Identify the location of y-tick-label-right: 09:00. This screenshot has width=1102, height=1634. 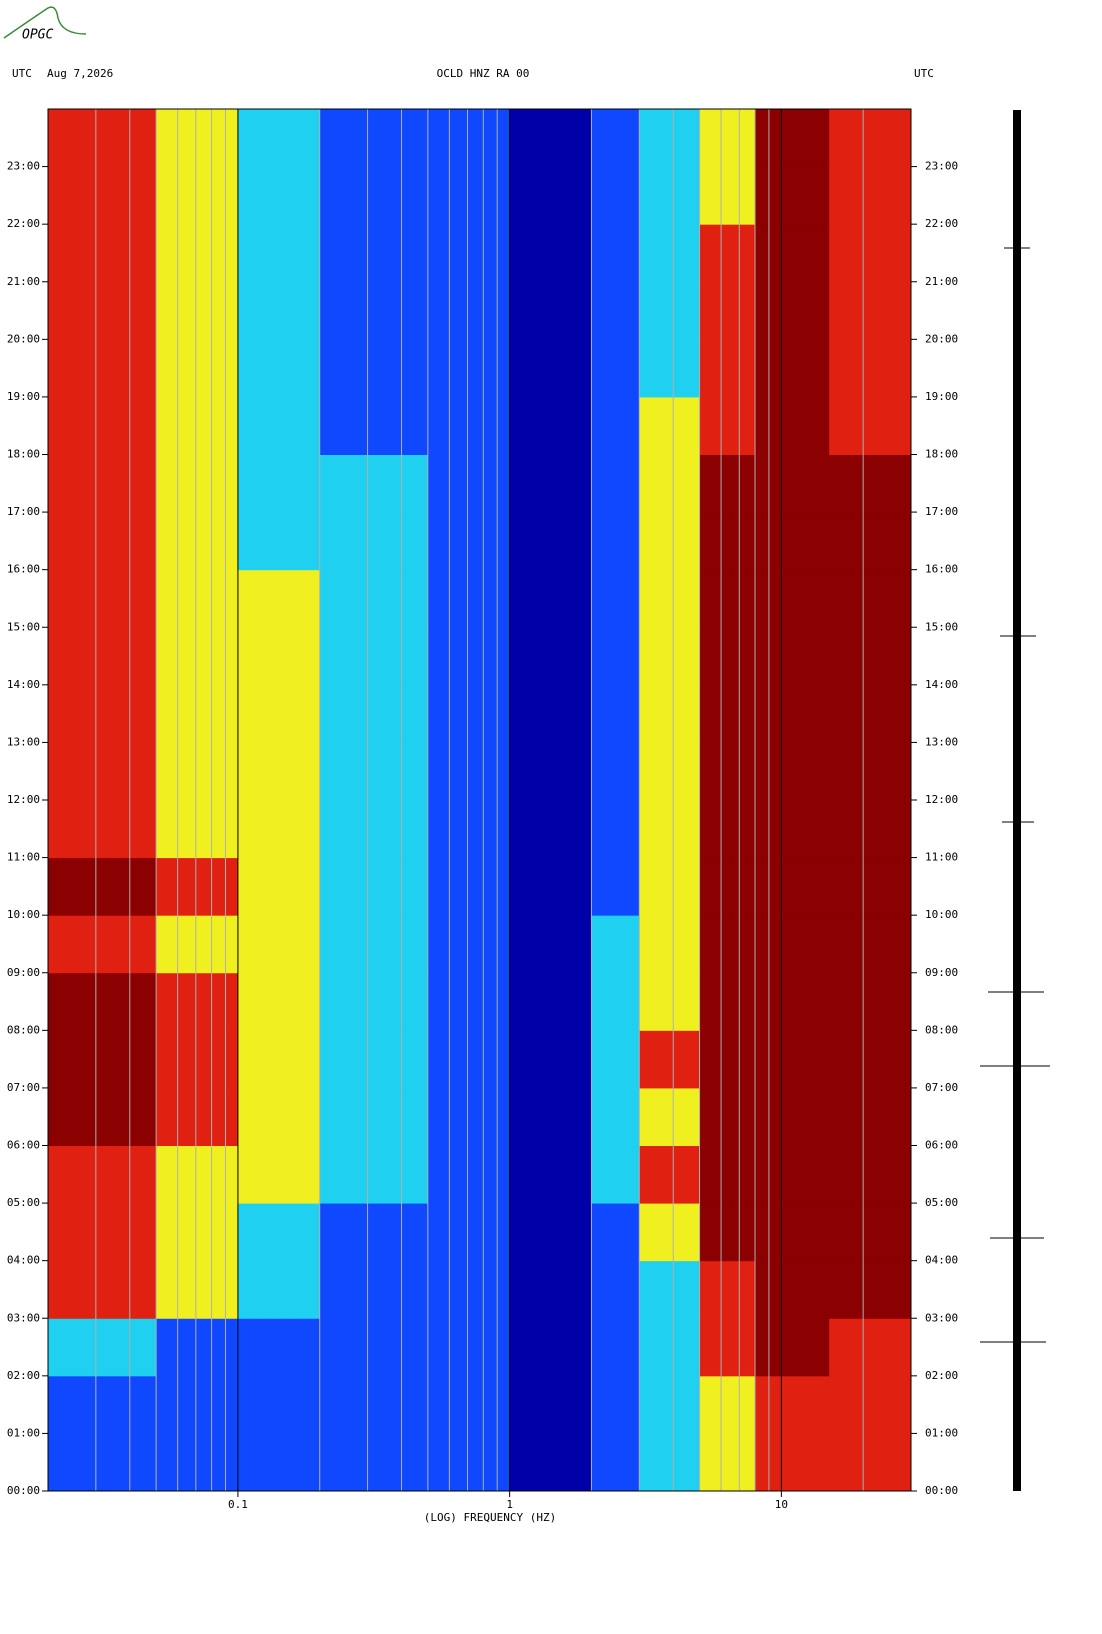
(941, 972).